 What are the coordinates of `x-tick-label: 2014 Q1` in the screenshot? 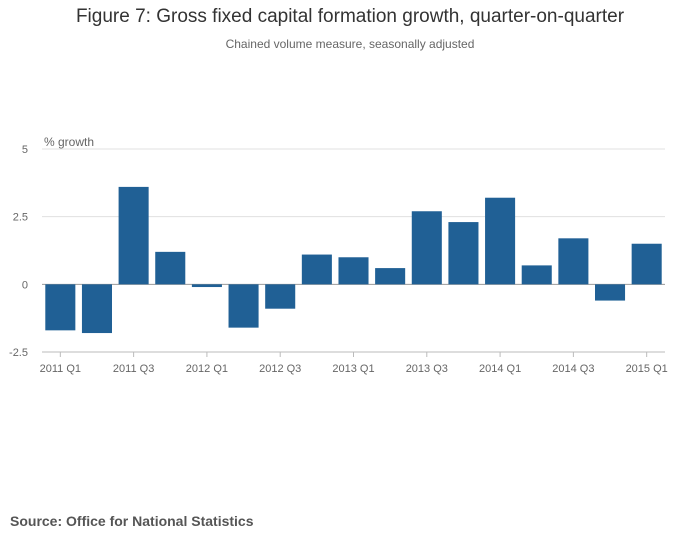 It's located at (500, 369).